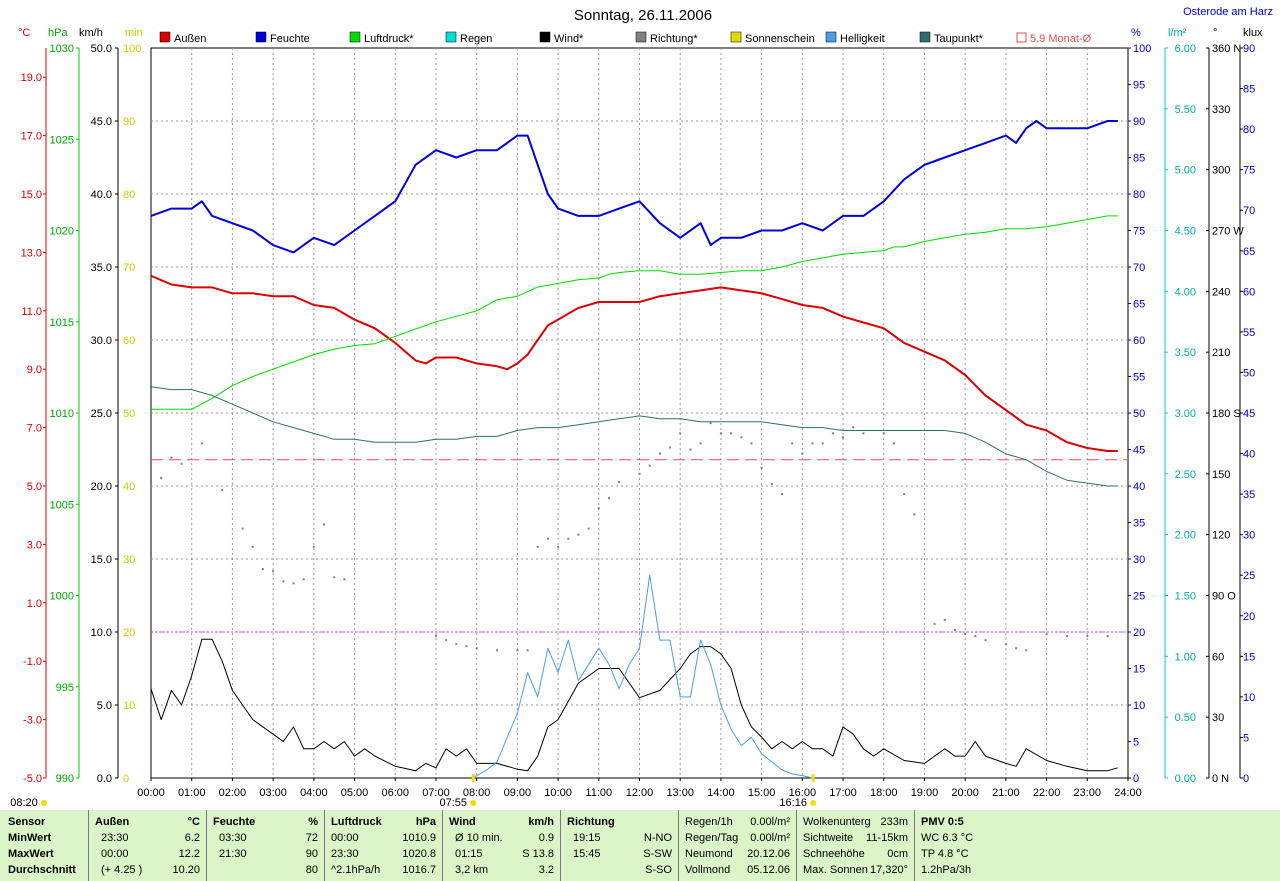 This screenshot has height=881, width=1280. Describe the element at coordinates (1249, 617) in the screenshot. I see `klux-tick-label-14: 20` at that location.